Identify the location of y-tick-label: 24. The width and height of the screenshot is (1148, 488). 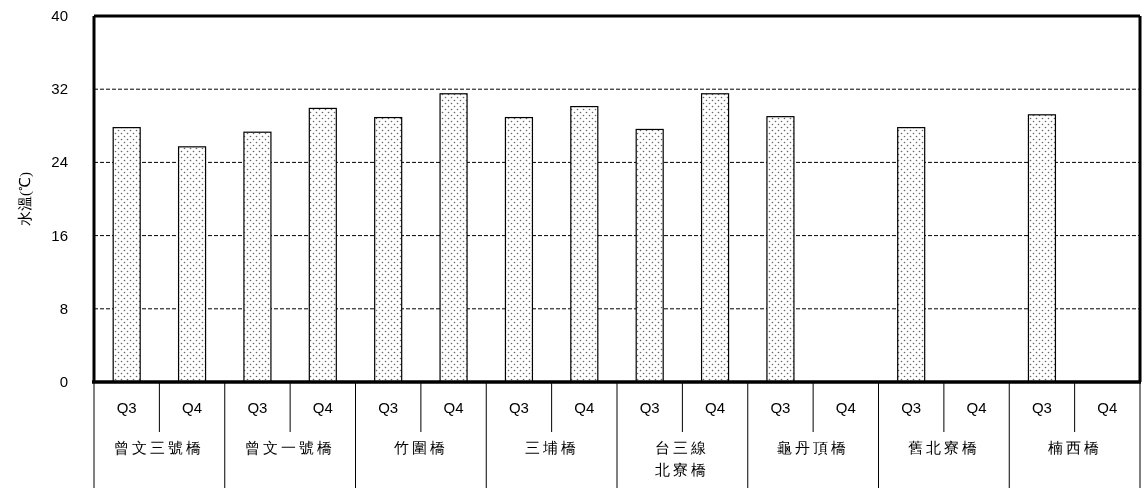
(59, 162).